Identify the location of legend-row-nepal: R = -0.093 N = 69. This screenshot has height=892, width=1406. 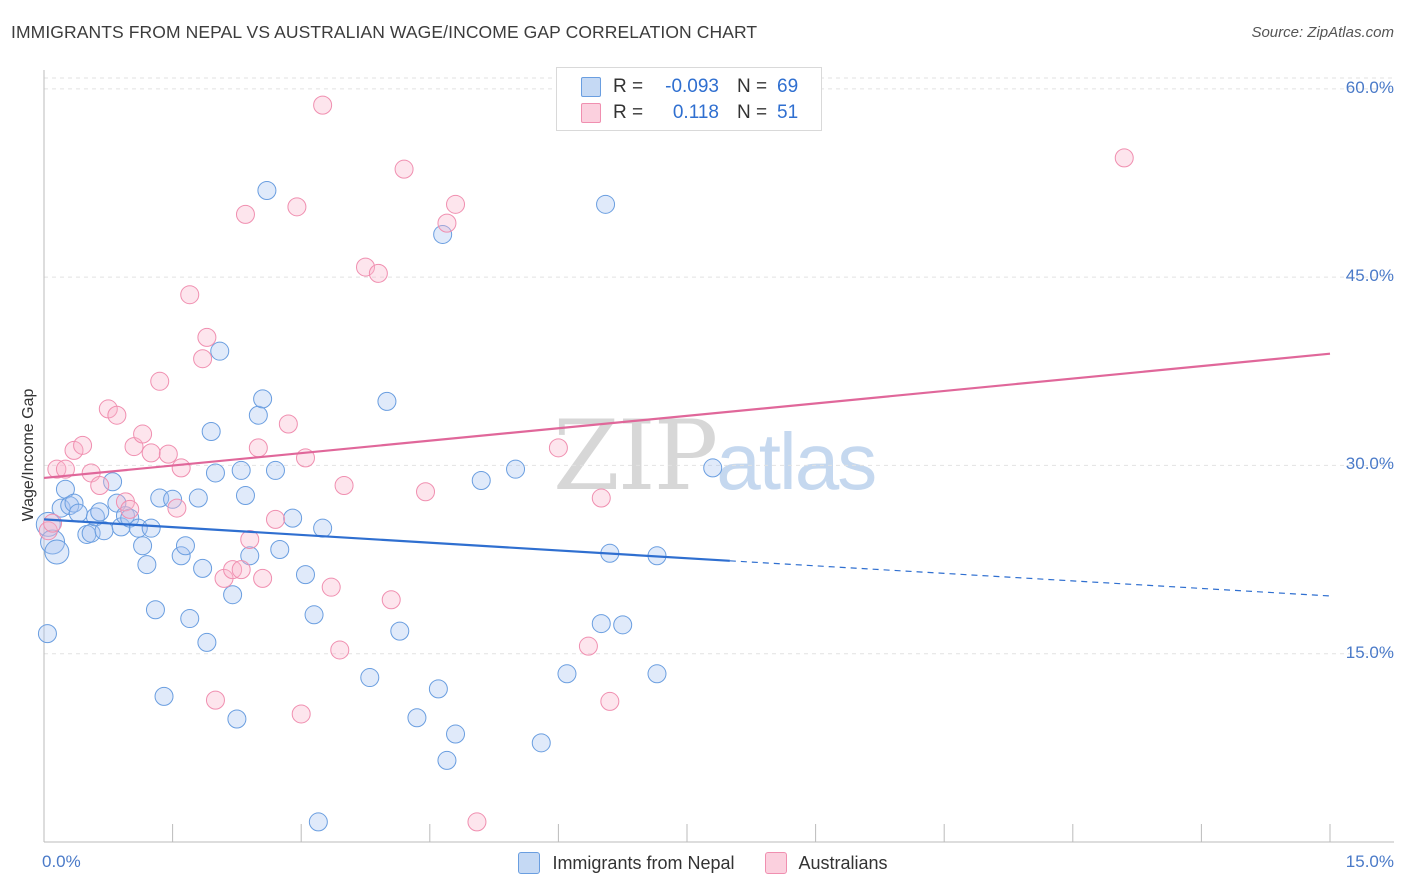
(689, 87).